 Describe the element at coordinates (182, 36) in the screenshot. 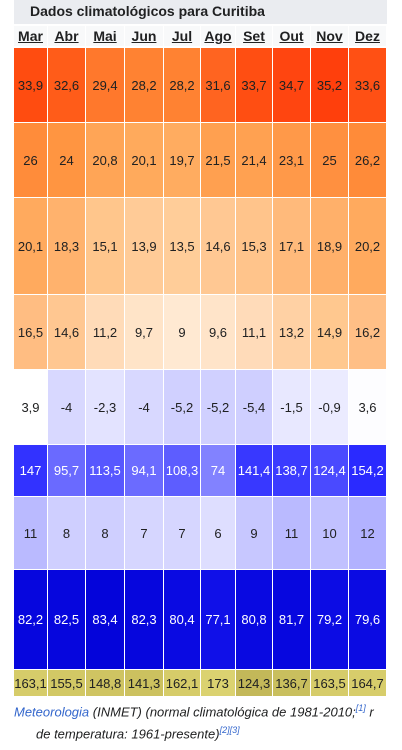

I see `month-header: Jul` at that location.